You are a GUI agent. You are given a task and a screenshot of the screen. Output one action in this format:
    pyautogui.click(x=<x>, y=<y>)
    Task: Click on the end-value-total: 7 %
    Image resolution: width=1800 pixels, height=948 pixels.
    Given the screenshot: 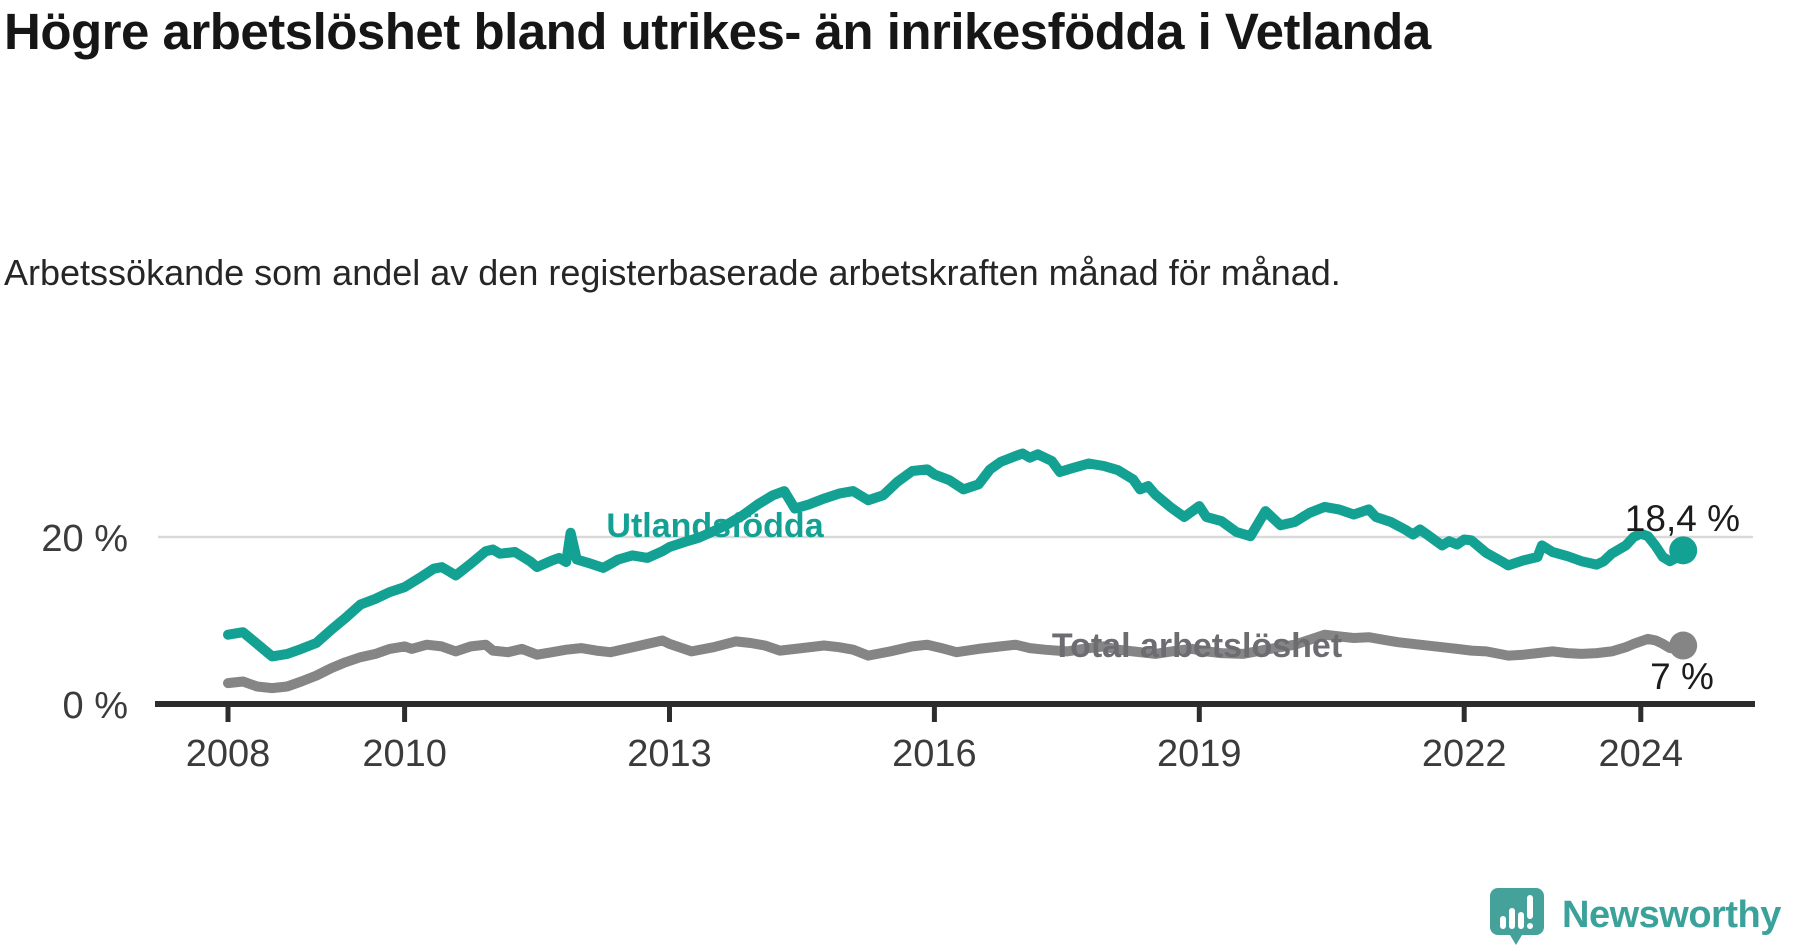 What is the action you would take?
    pyautogui.click(x=1682, y=676)
    